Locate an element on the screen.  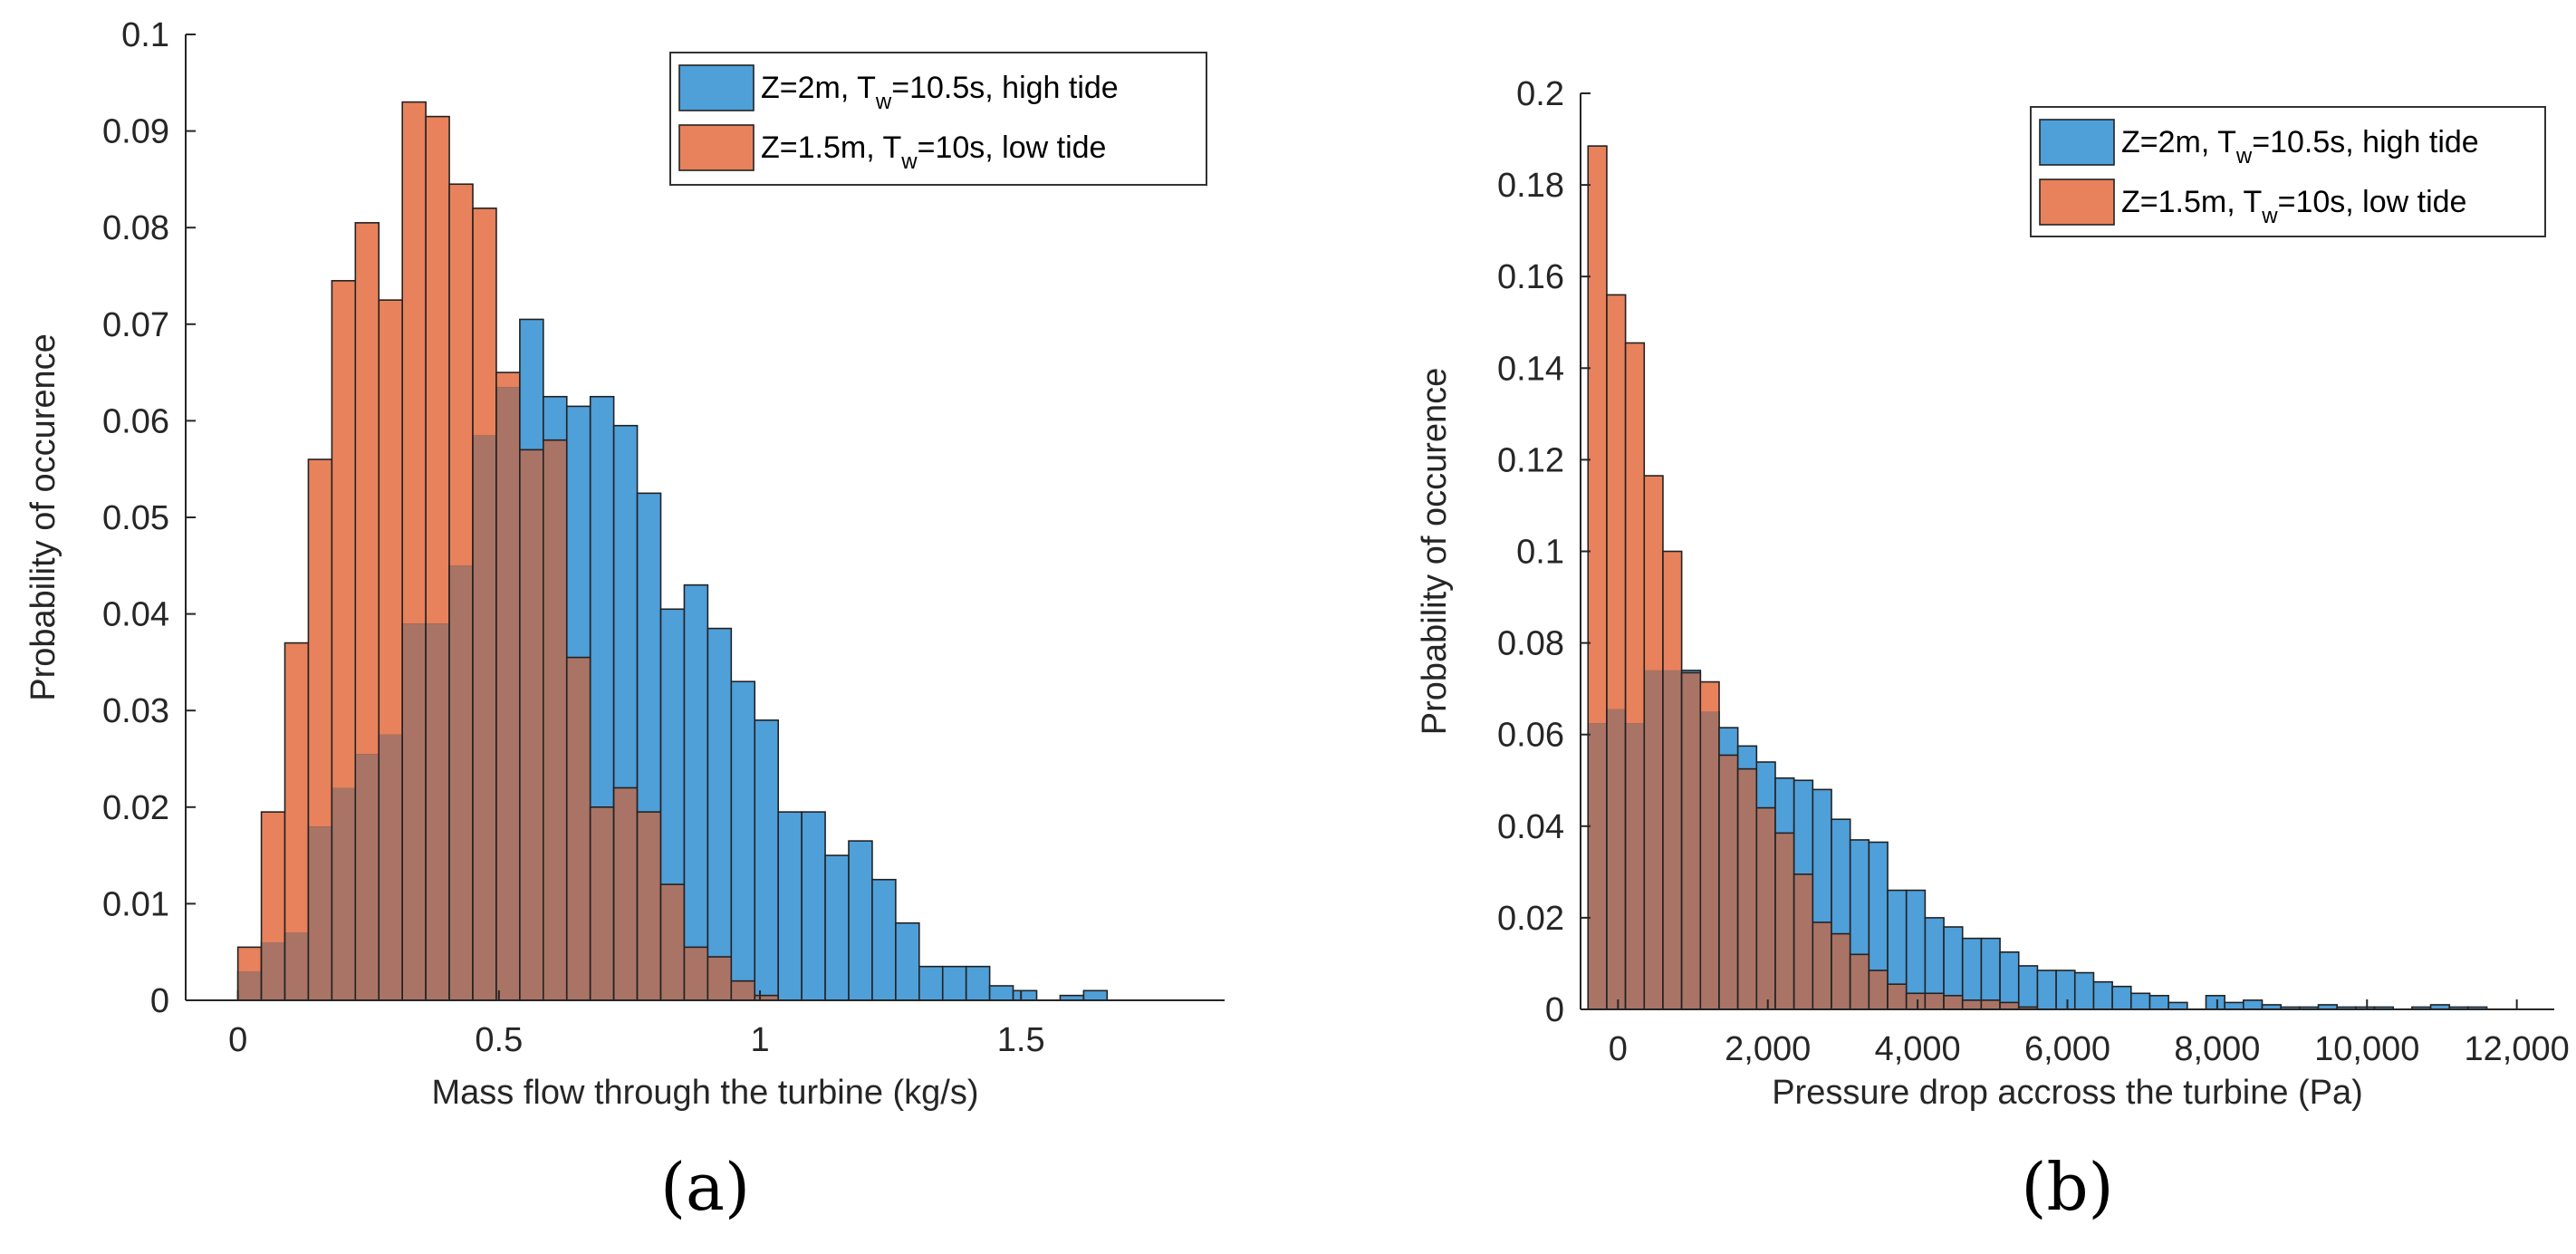
x-tick-label: 1 is located at coordinates (759, 1040).